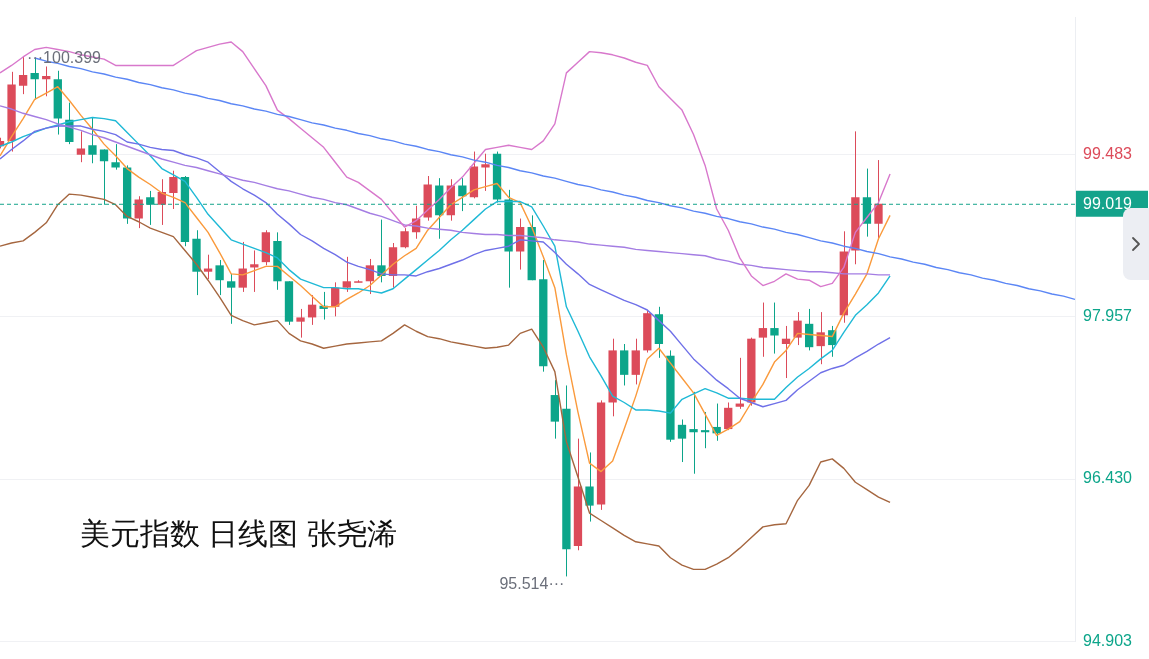  What do you see at coordinates (1108, 153) in the screenshot?
I see `y-tick-label: 99.483` at bounding box center [1108, 153].